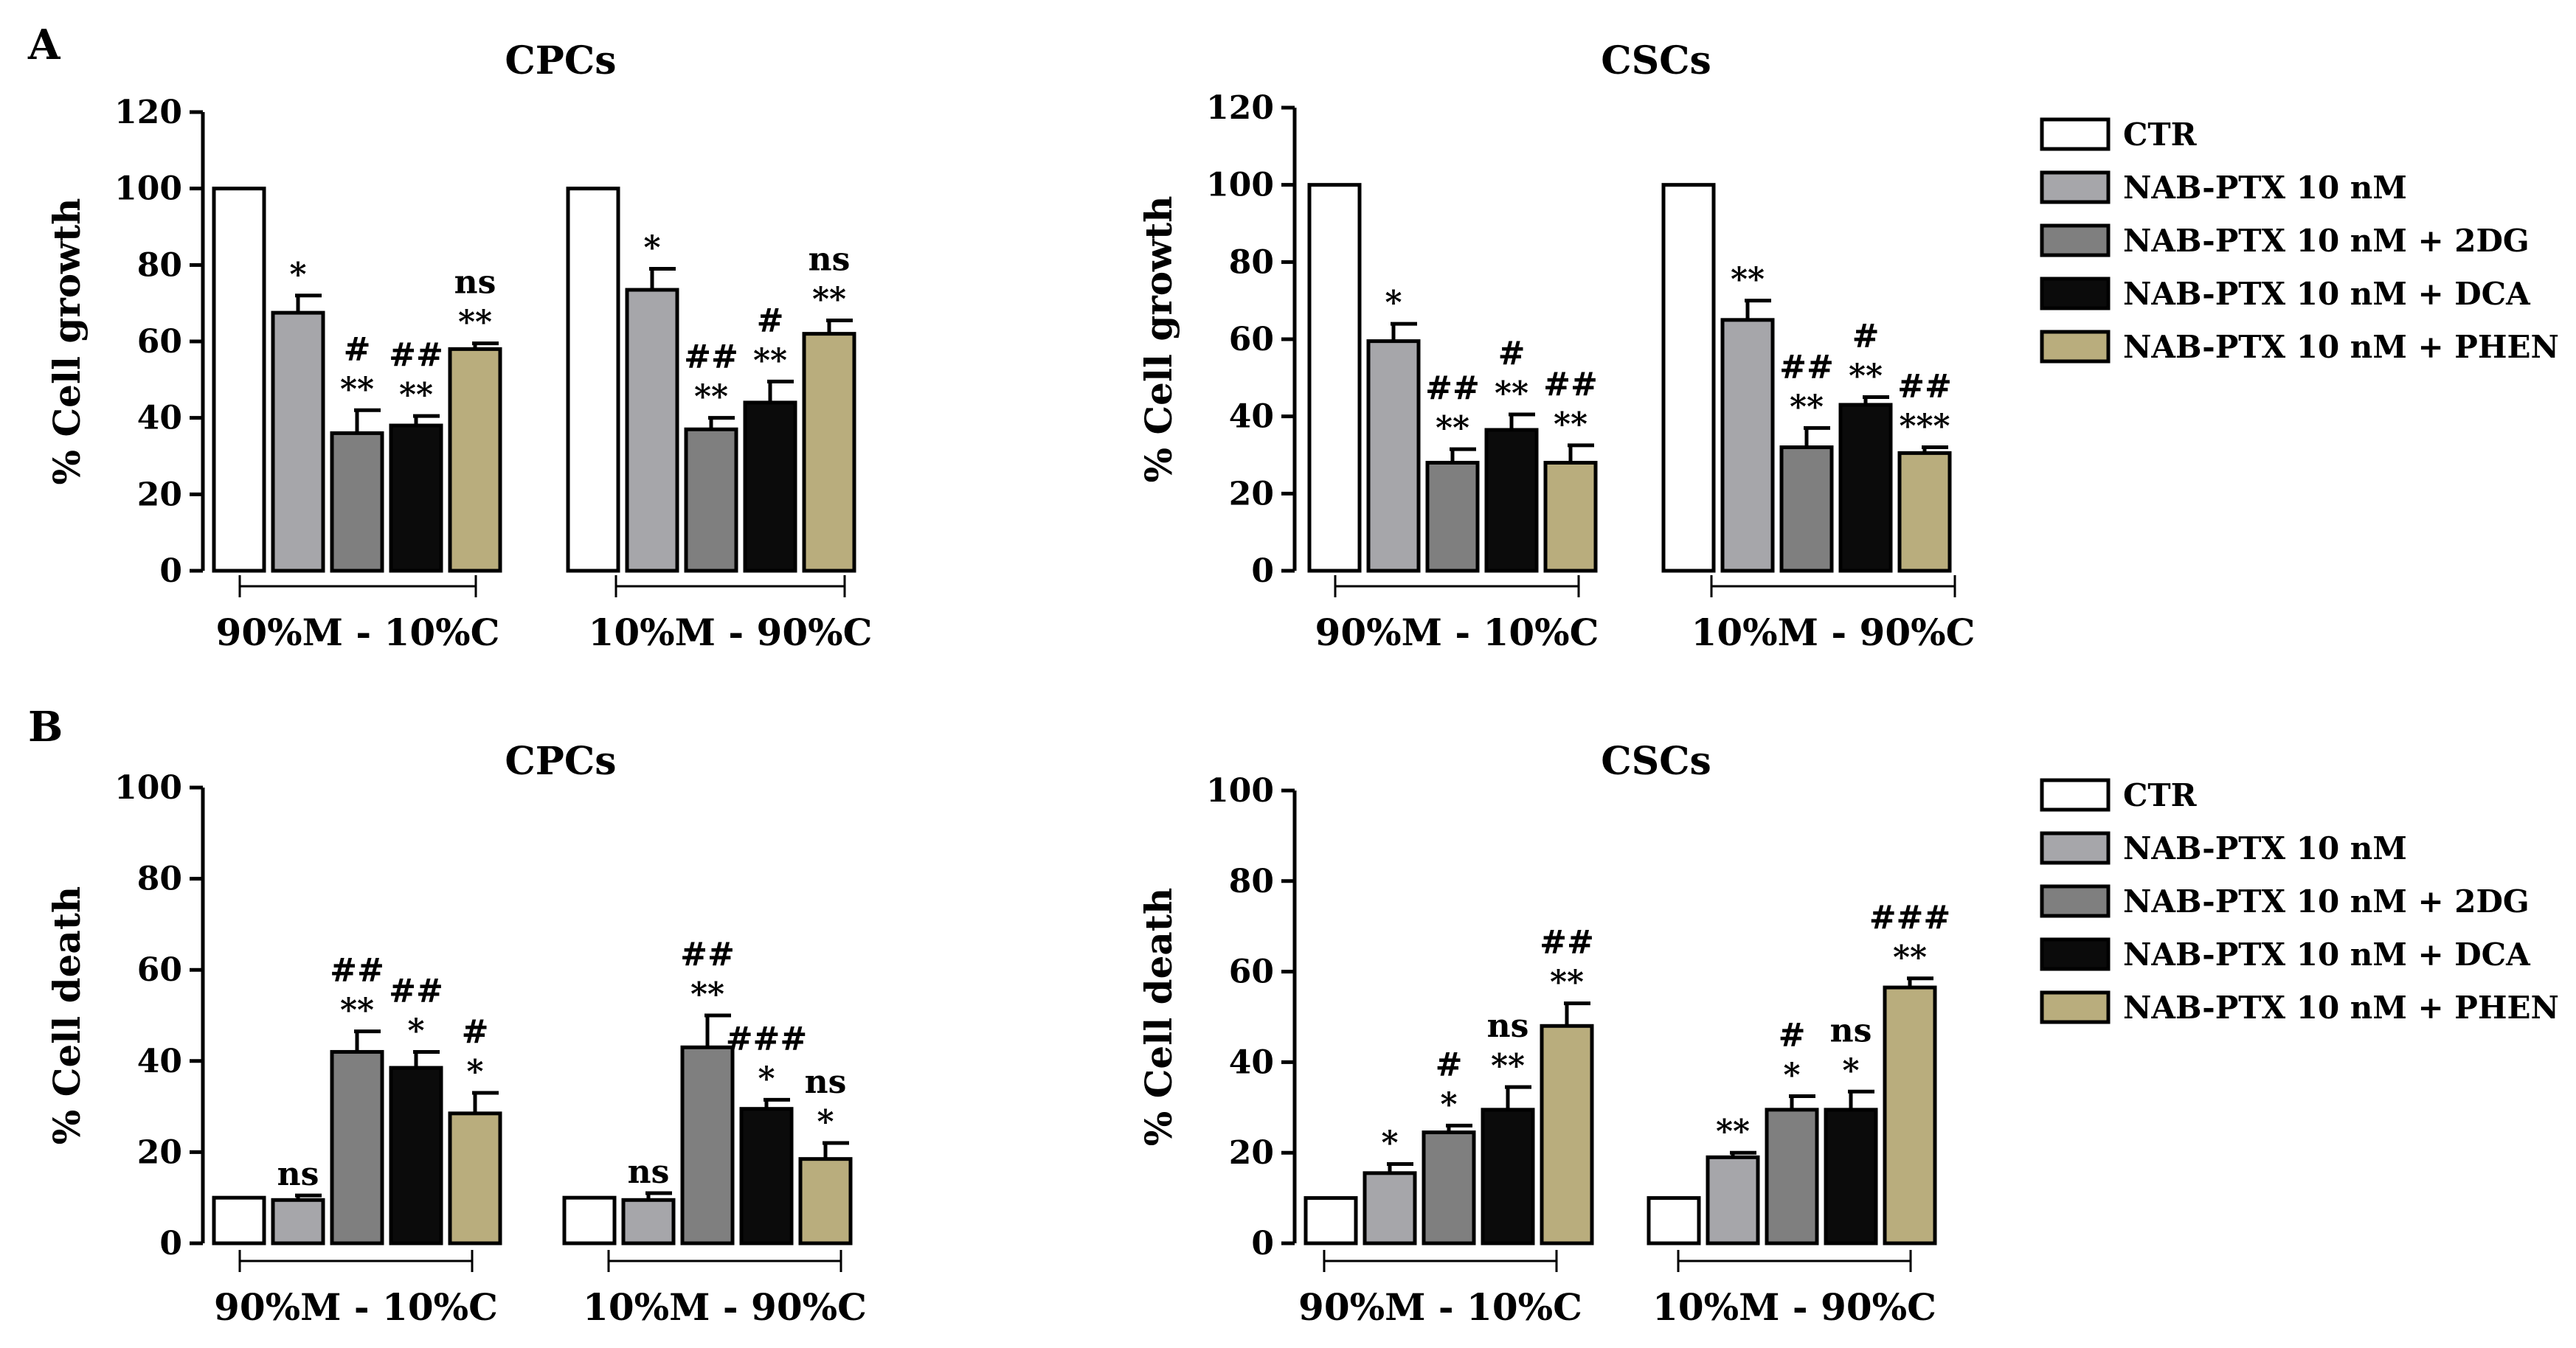 The width and height of the screenshot is (2576, 1348). What do you see at coordinates (2265, 188) in the screenshot?
I see `legend-label: NAB-PTX 10 nM` at bounding box center [2265, 188].